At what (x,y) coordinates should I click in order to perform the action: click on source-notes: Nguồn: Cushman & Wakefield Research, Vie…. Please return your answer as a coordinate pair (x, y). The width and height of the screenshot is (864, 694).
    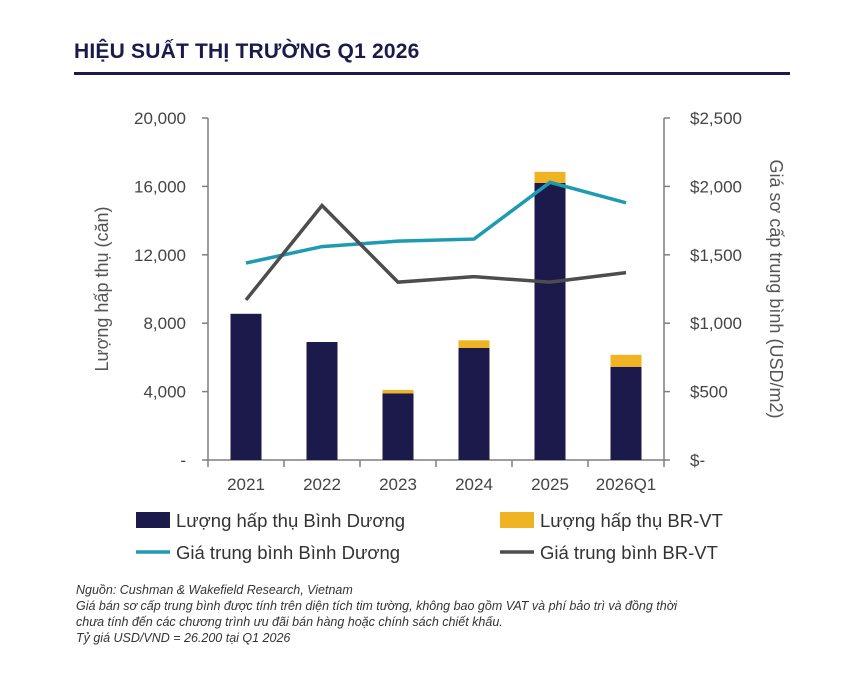
    Looking at the image, I should click on (446, 614).